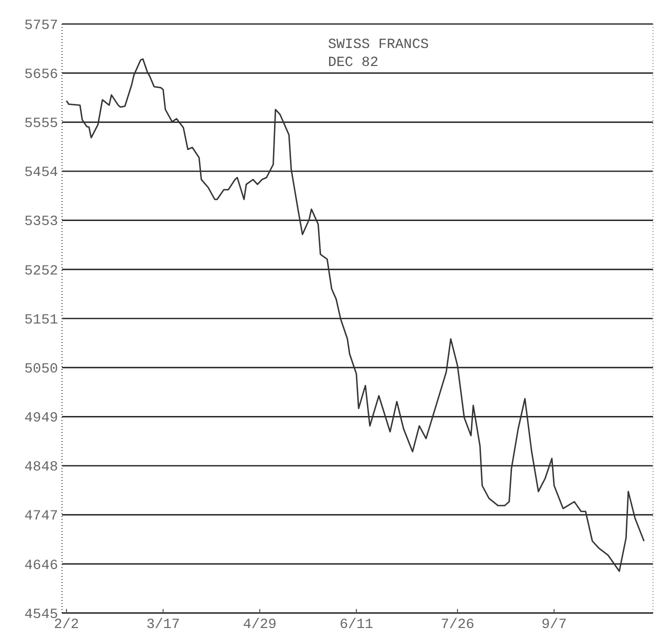  Describe the element at coordinates (378, 45) in the screenshot. I see `text: SWISS FRANCS` at that location.